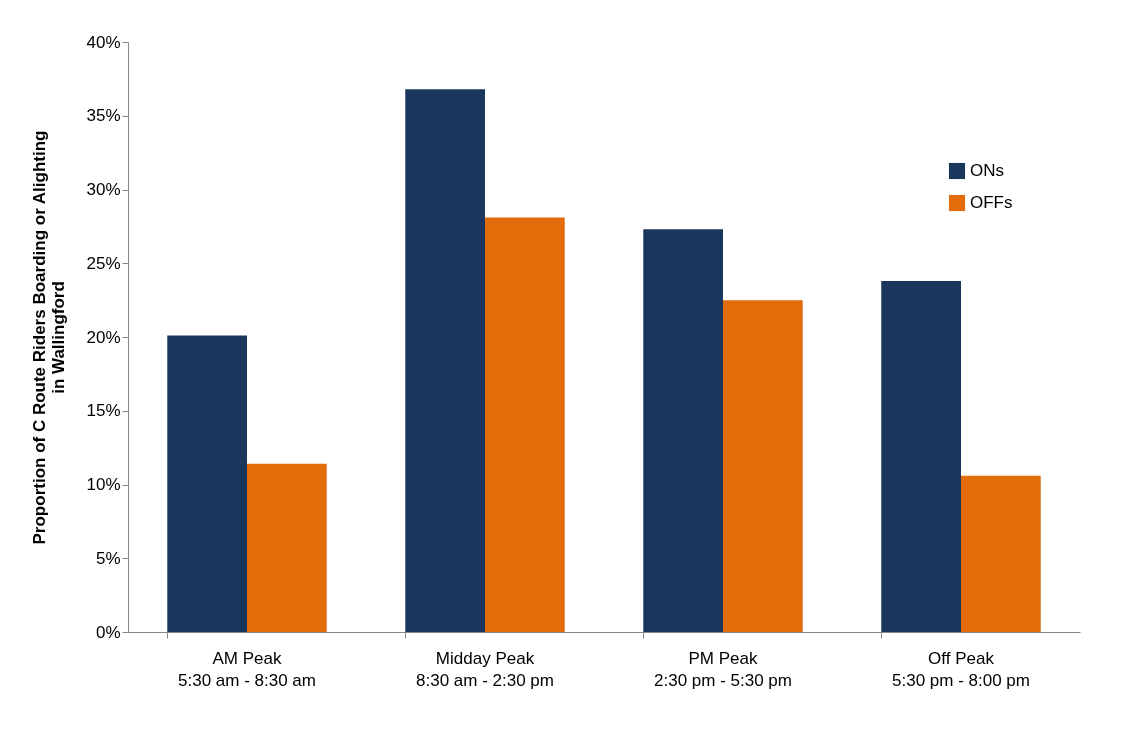  What do you see at coordinates (723, 669) in the screenshot?
I see `x-tick-label: PM Peak 2:30 pm - 5:30 pm` at bounding box center [723, 669].